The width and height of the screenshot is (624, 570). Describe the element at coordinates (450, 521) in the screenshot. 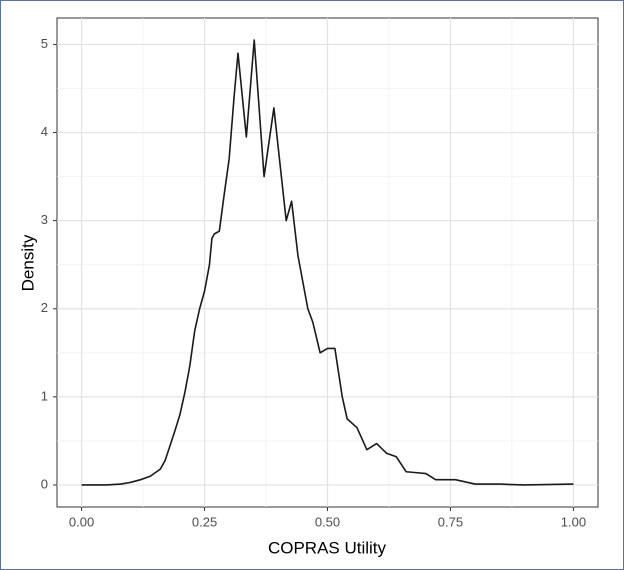

I see `x-tick-label: 0.75` at that location.